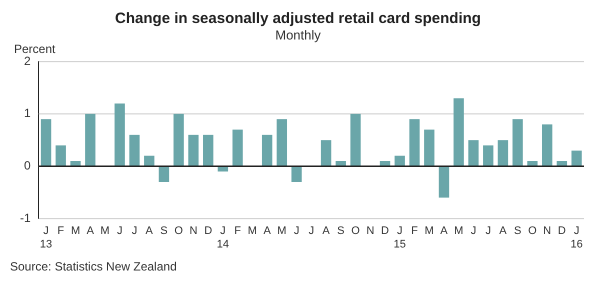 This screenshot has height=283, width=600. I want to click on x-tick-label: J 15, so click(400, 237).